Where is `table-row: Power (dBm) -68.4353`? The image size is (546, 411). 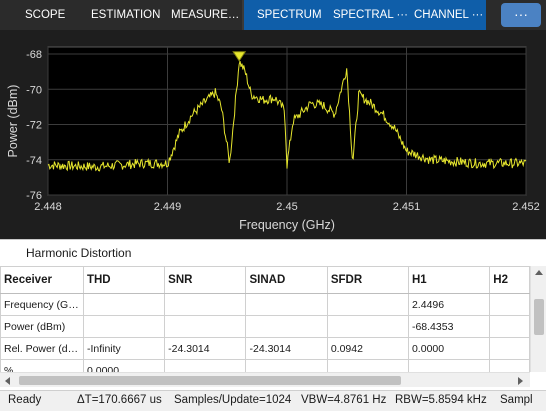
table-row: Power (dBm) -68.4353 is located at coordinates (265, 326).